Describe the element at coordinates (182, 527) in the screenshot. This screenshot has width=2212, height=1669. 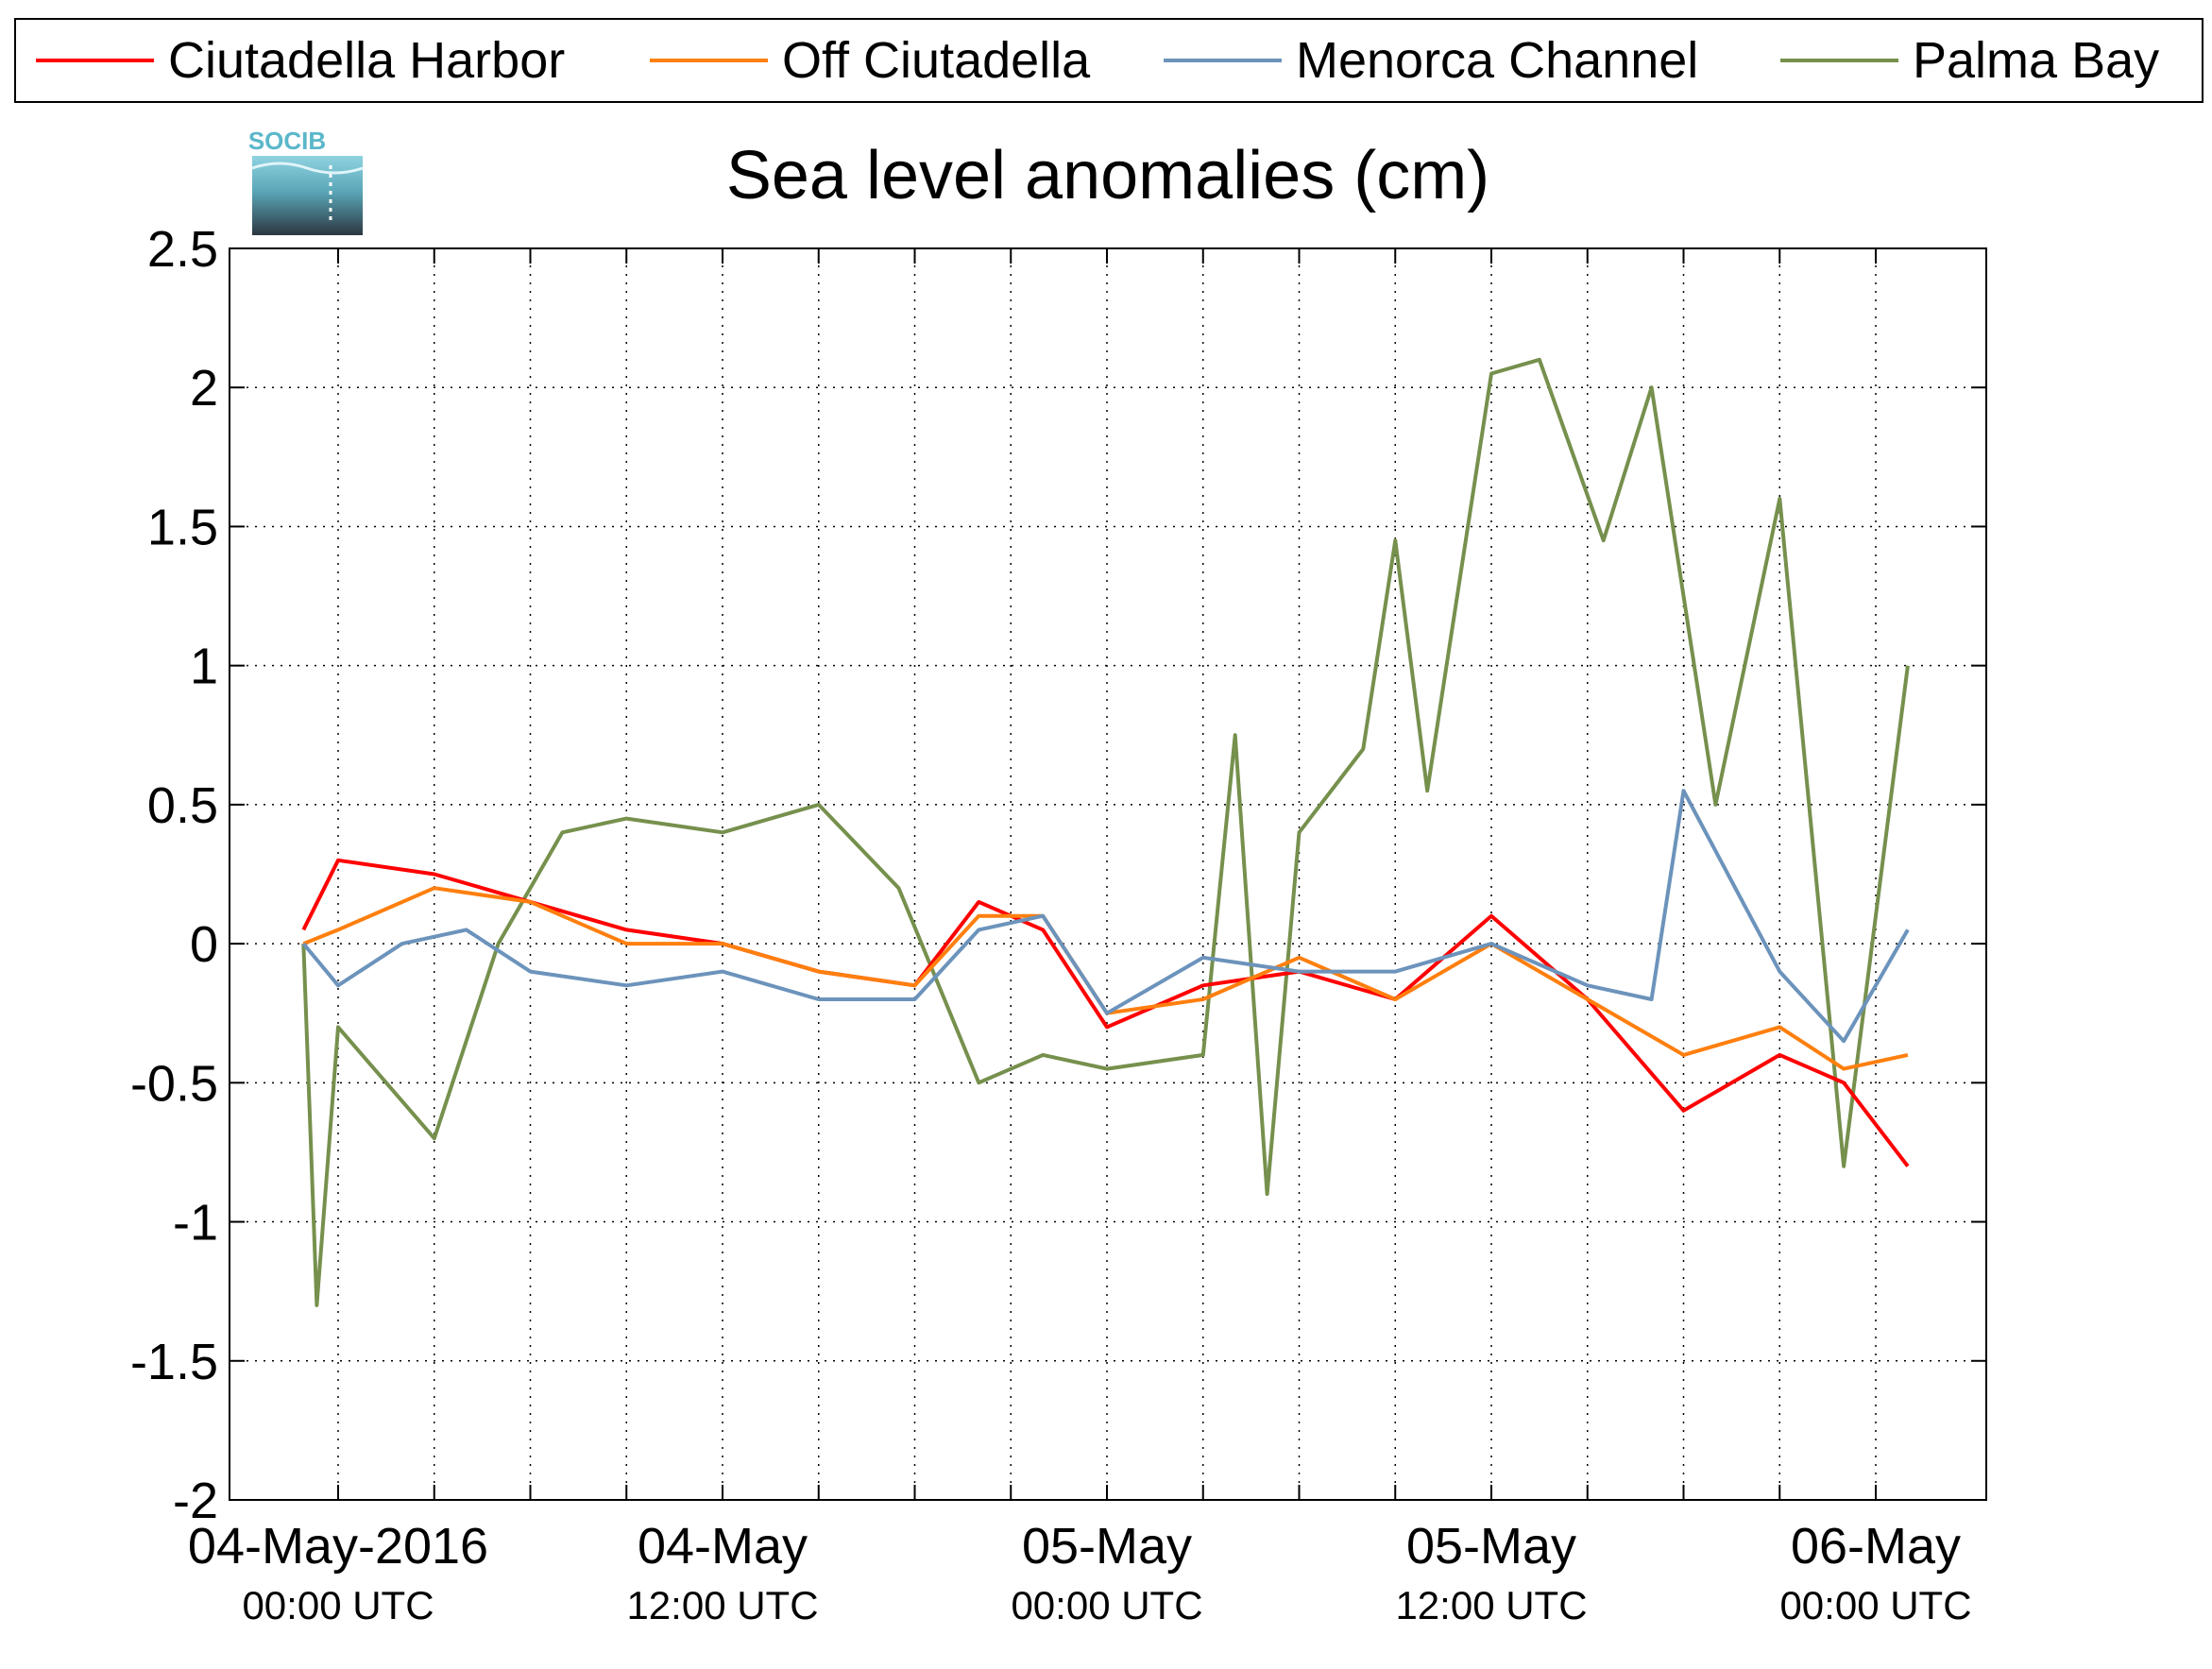
I see `y-tick-label: 1.5` at that location.